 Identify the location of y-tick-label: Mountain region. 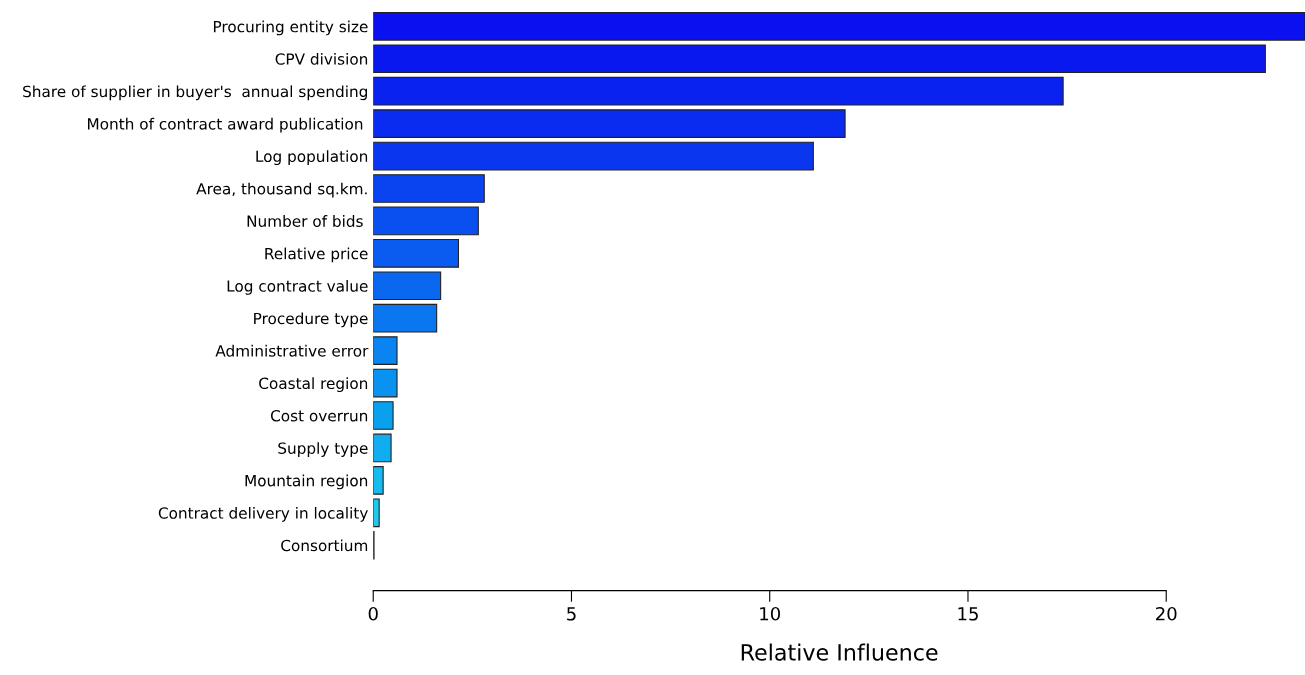
(306, 482).